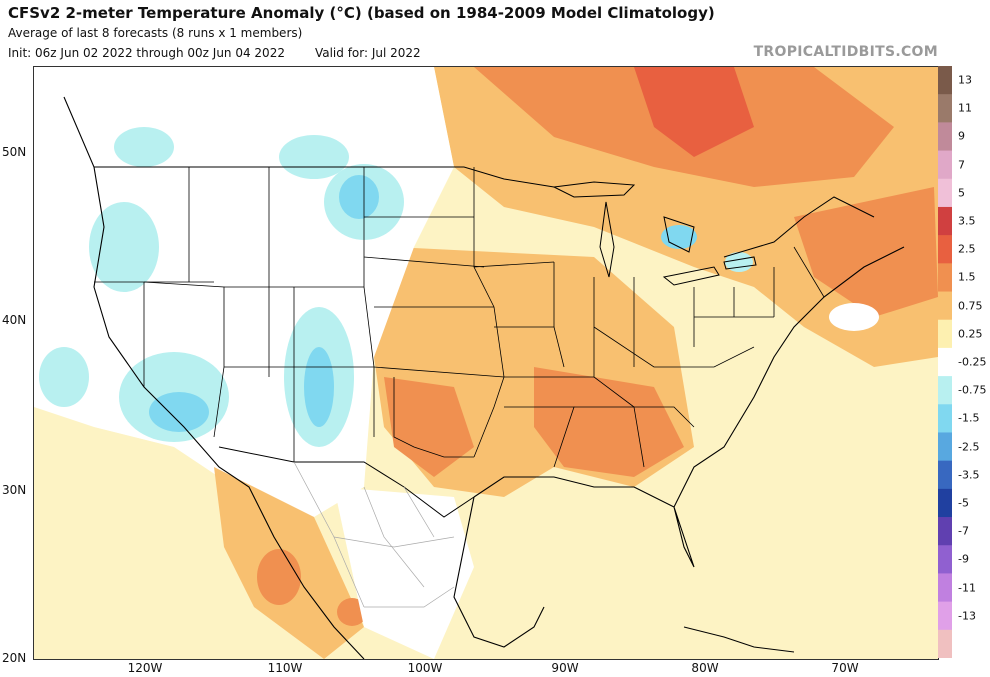  What do you see at coordinates (179, 412) in the screenshot?
I see `cool-area-california-core` at bounding box center [179, 412].